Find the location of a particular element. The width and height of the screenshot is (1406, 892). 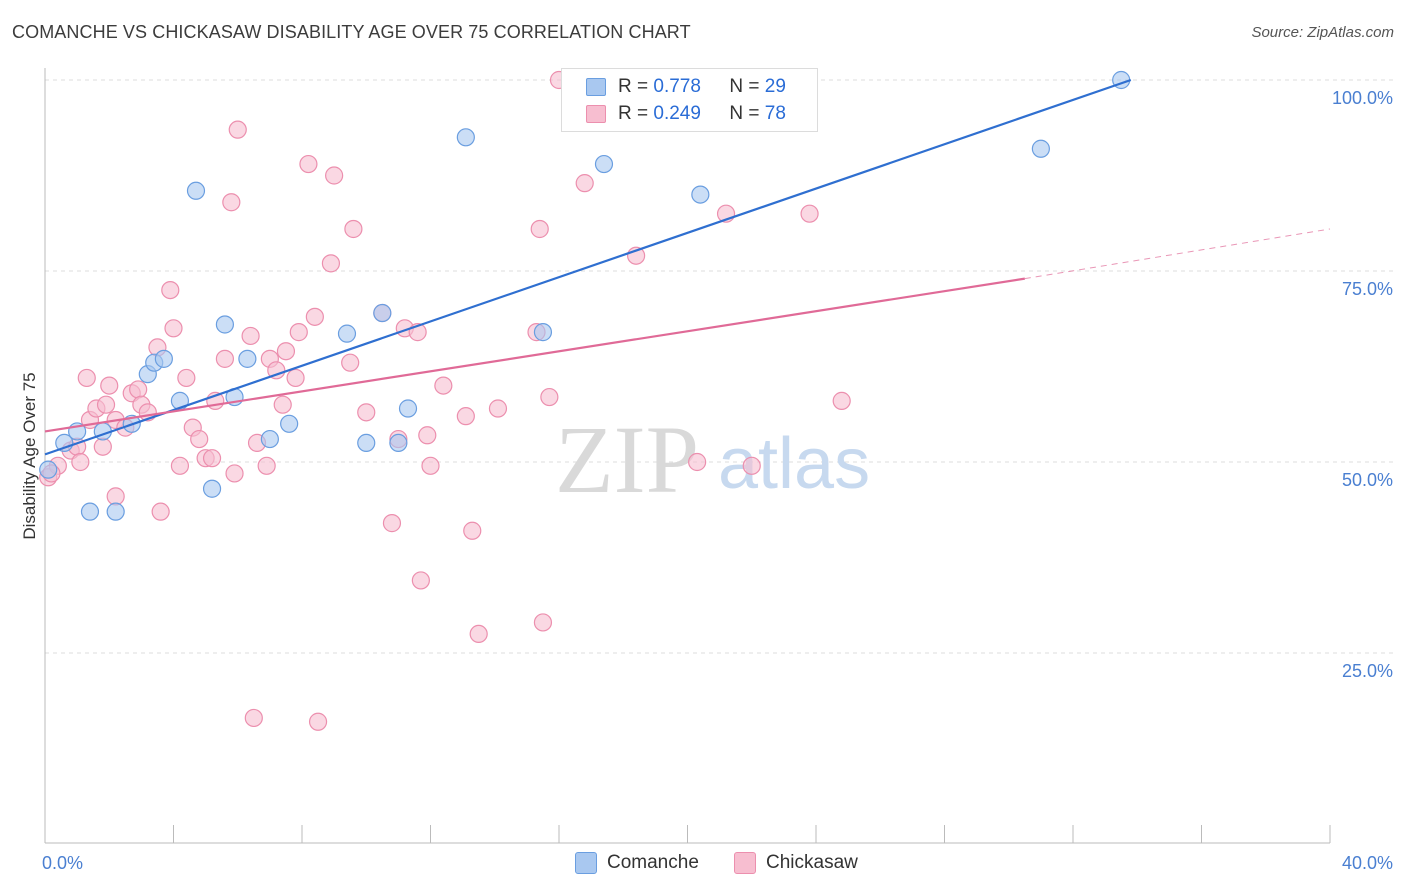

legend-row-chickasaw: R = 0.249 N = 78 is located at coordinates (686, 114).